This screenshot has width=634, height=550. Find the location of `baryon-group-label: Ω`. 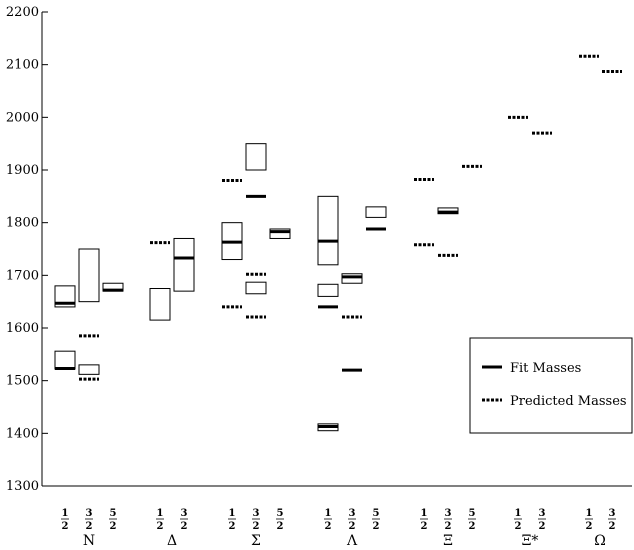

baryon-group-label: Ω is located at coordinates (600, 541).